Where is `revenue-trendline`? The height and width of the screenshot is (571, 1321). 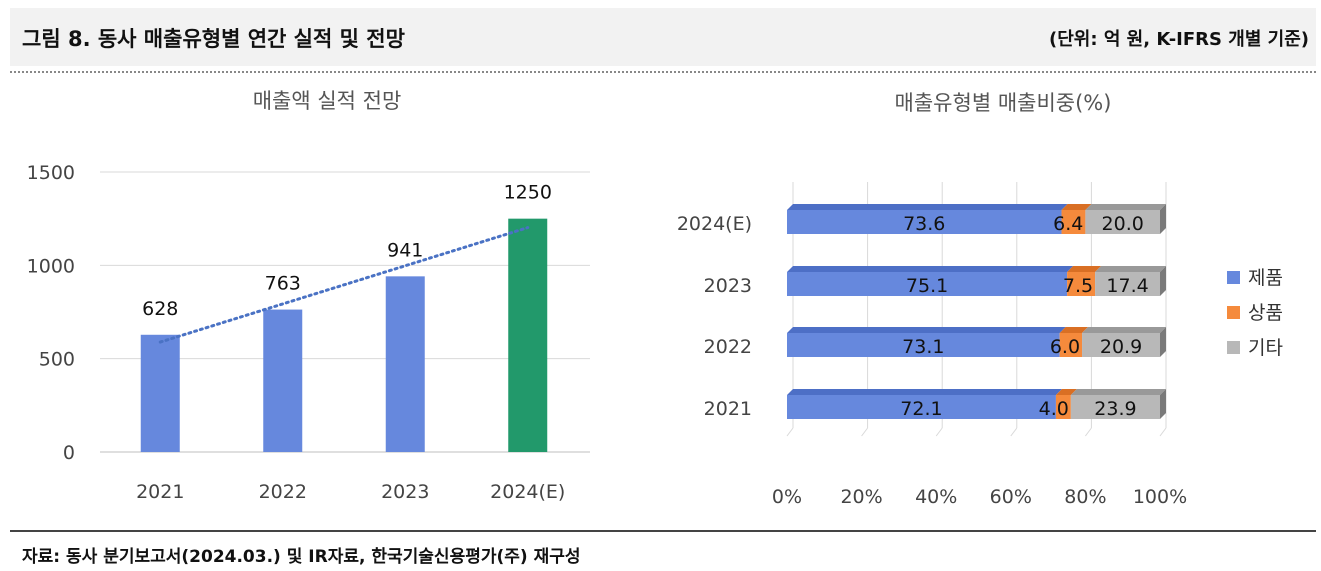 revenue-trendline is located at coordinates (344, 285).